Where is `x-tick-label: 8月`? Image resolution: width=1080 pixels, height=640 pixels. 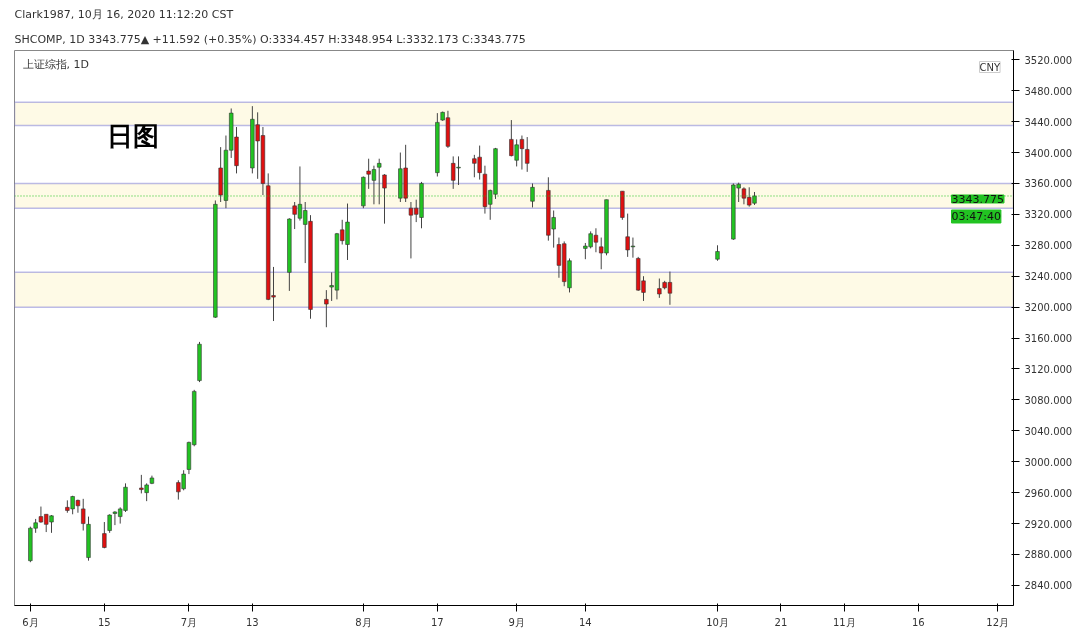 x-tick-label: 8月 is located at coordinates (363, 622).